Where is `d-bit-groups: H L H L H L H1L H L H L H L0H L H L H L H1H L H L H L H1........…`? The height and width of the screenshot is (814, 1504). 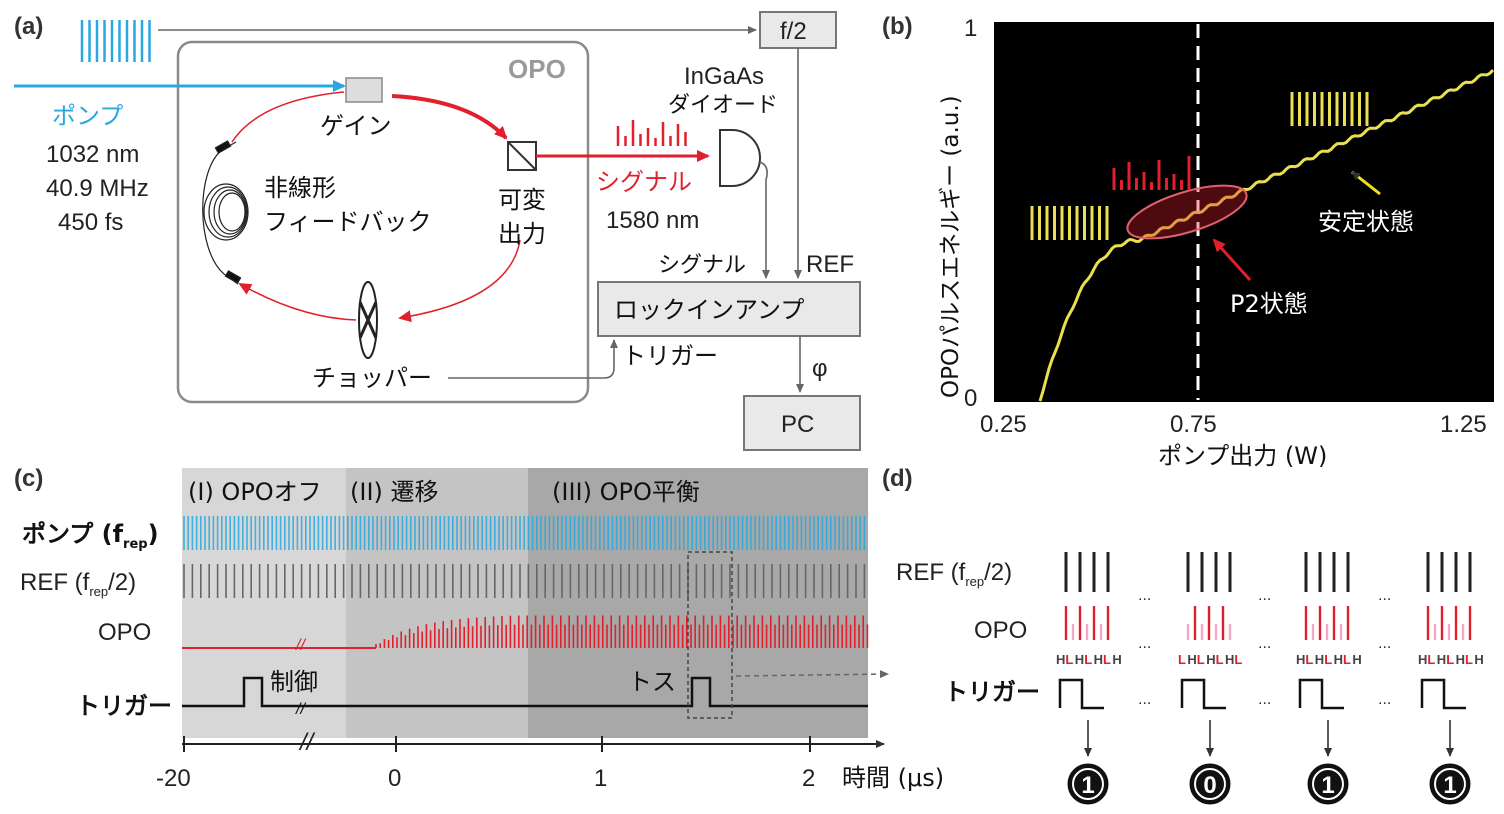 d-bit-groups: H L H L H L H1L H L H L H L0H L H L H L H1H L H L H L H1........… is located at coordinates (1270, 678).